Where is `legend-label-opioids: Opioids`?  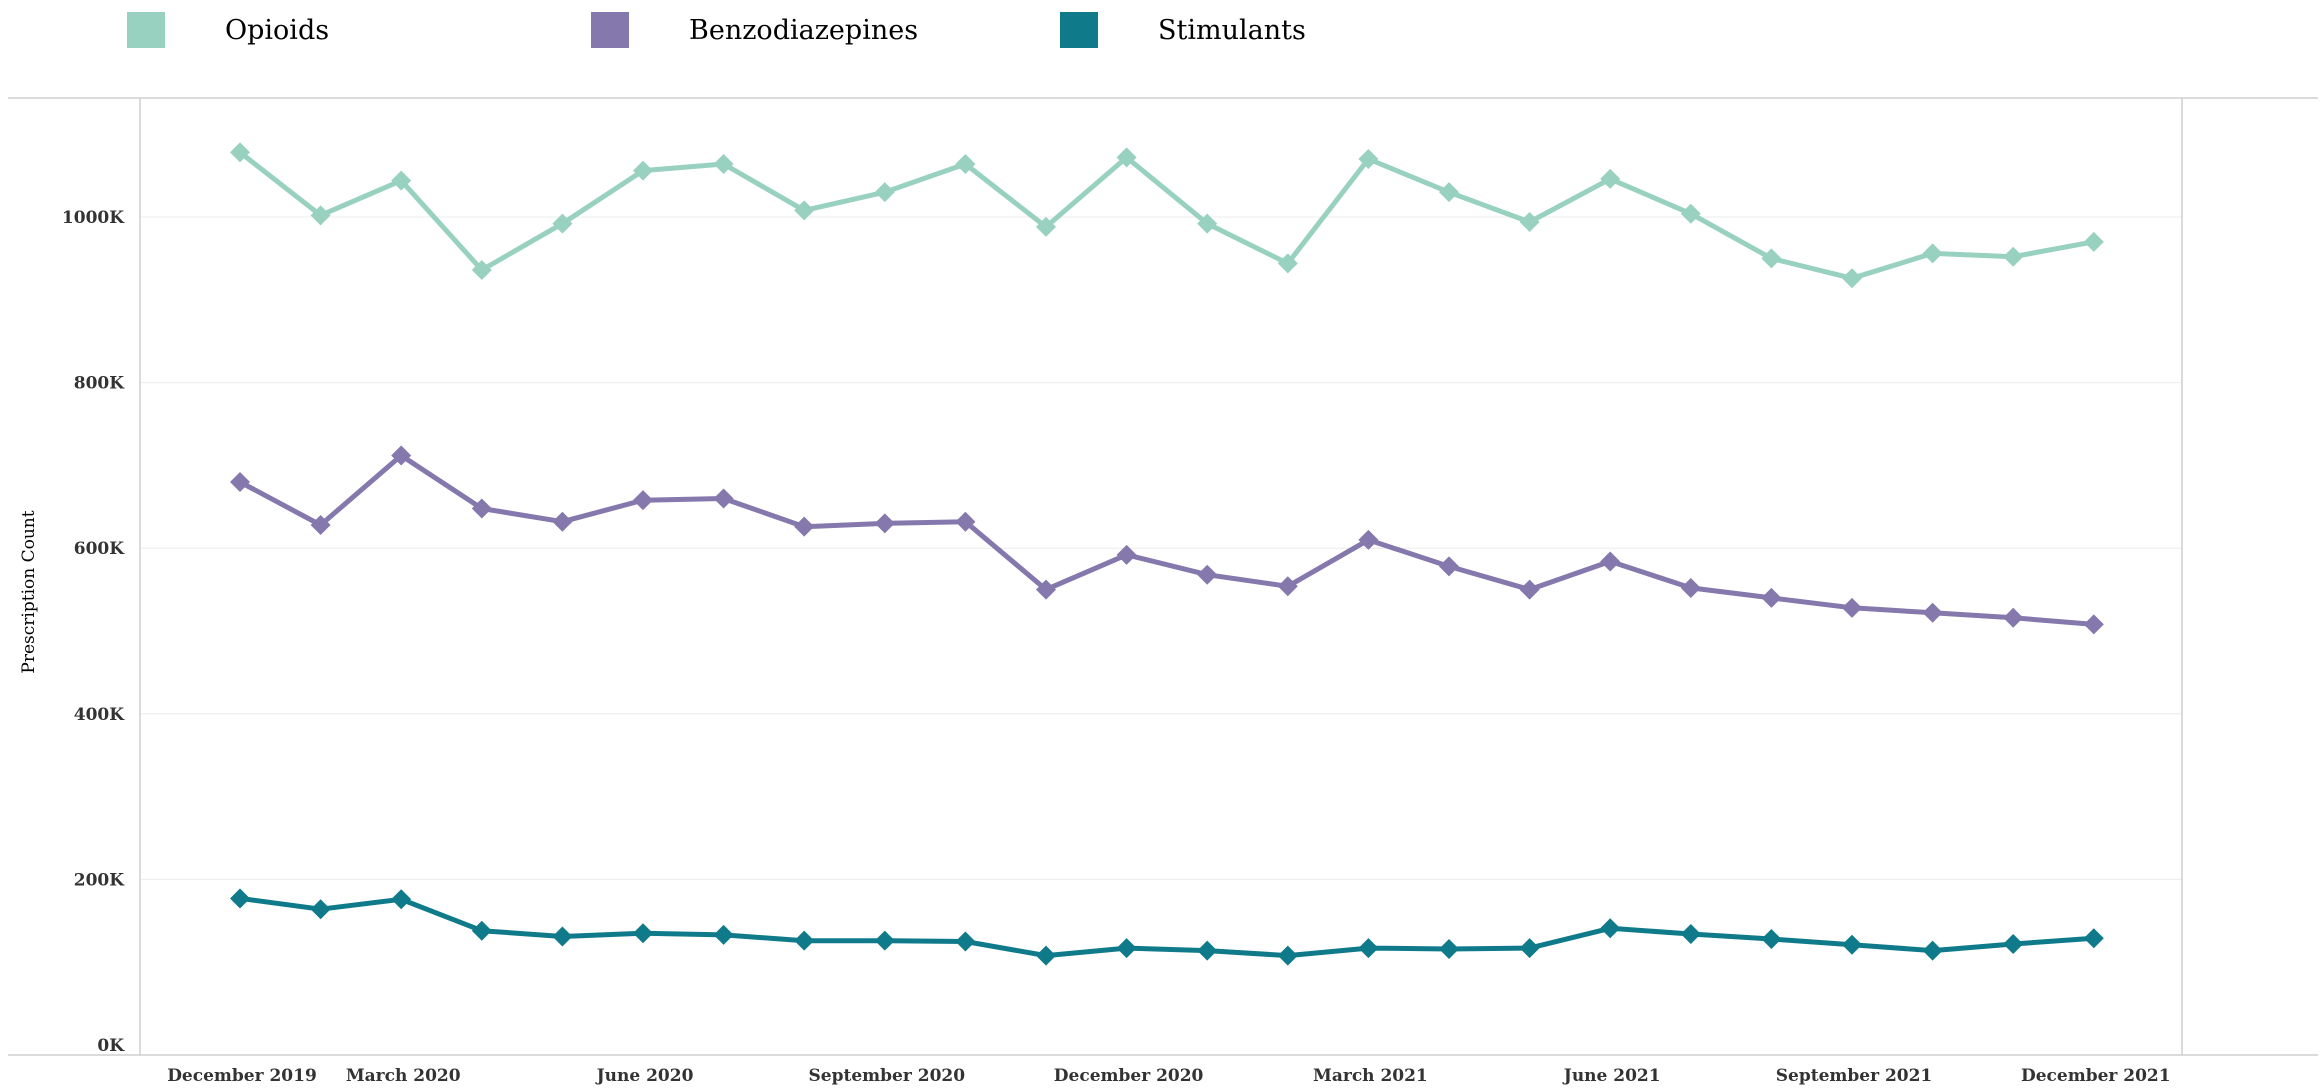 legend-label-opioids: Opioids is located at coordinates (277, 30).